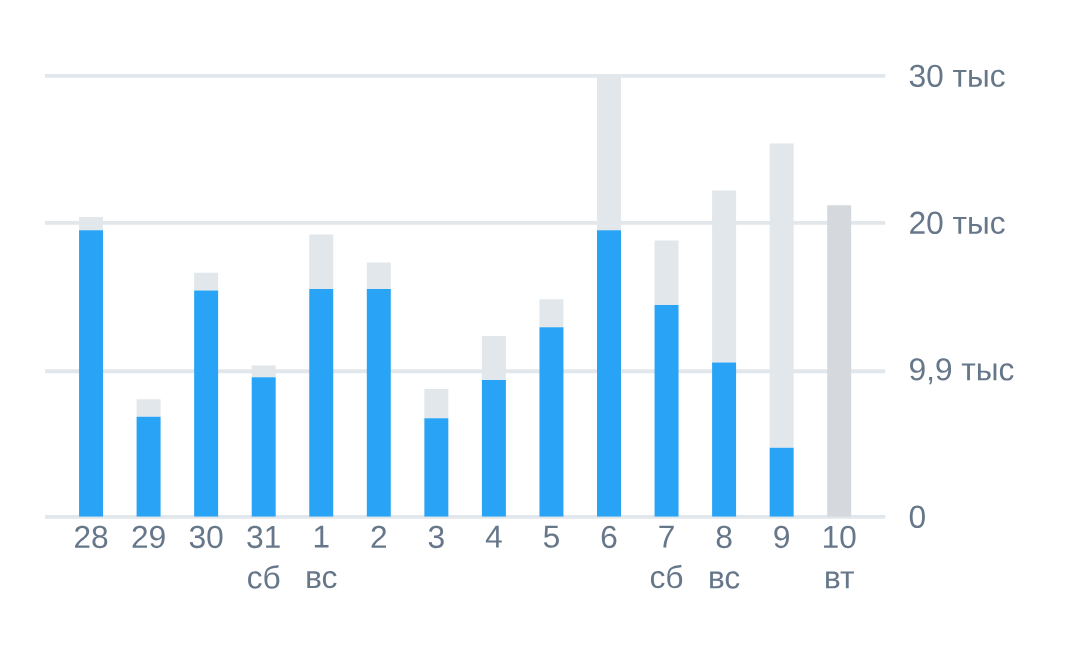 This screenshot has width=1080, height=663. I want to click on x-tick-label: 6, so click(609, 537).